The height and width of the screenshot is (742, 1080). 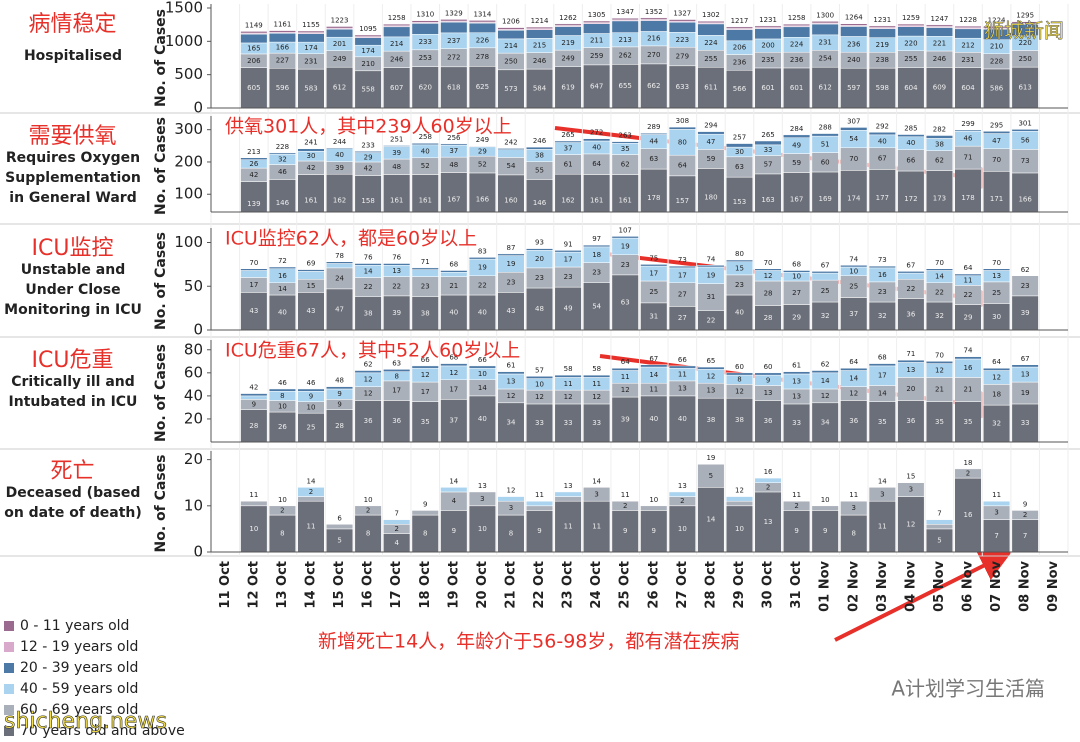 What do you see at coordinates (396, 421) in the screenshot?
I see `segment-label: 36` at bounding box center [396, 421].